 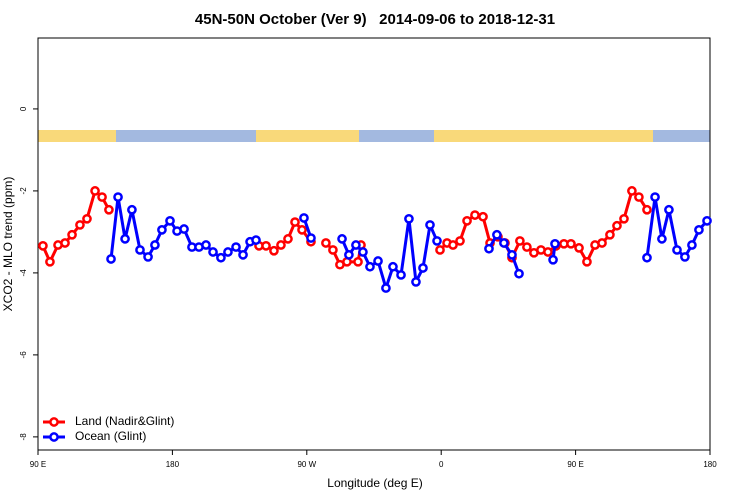 What do you see at coordinates (441, 464) in the screenshot?
I see `x-tick-label: 0` at bounding box center [441, 464].